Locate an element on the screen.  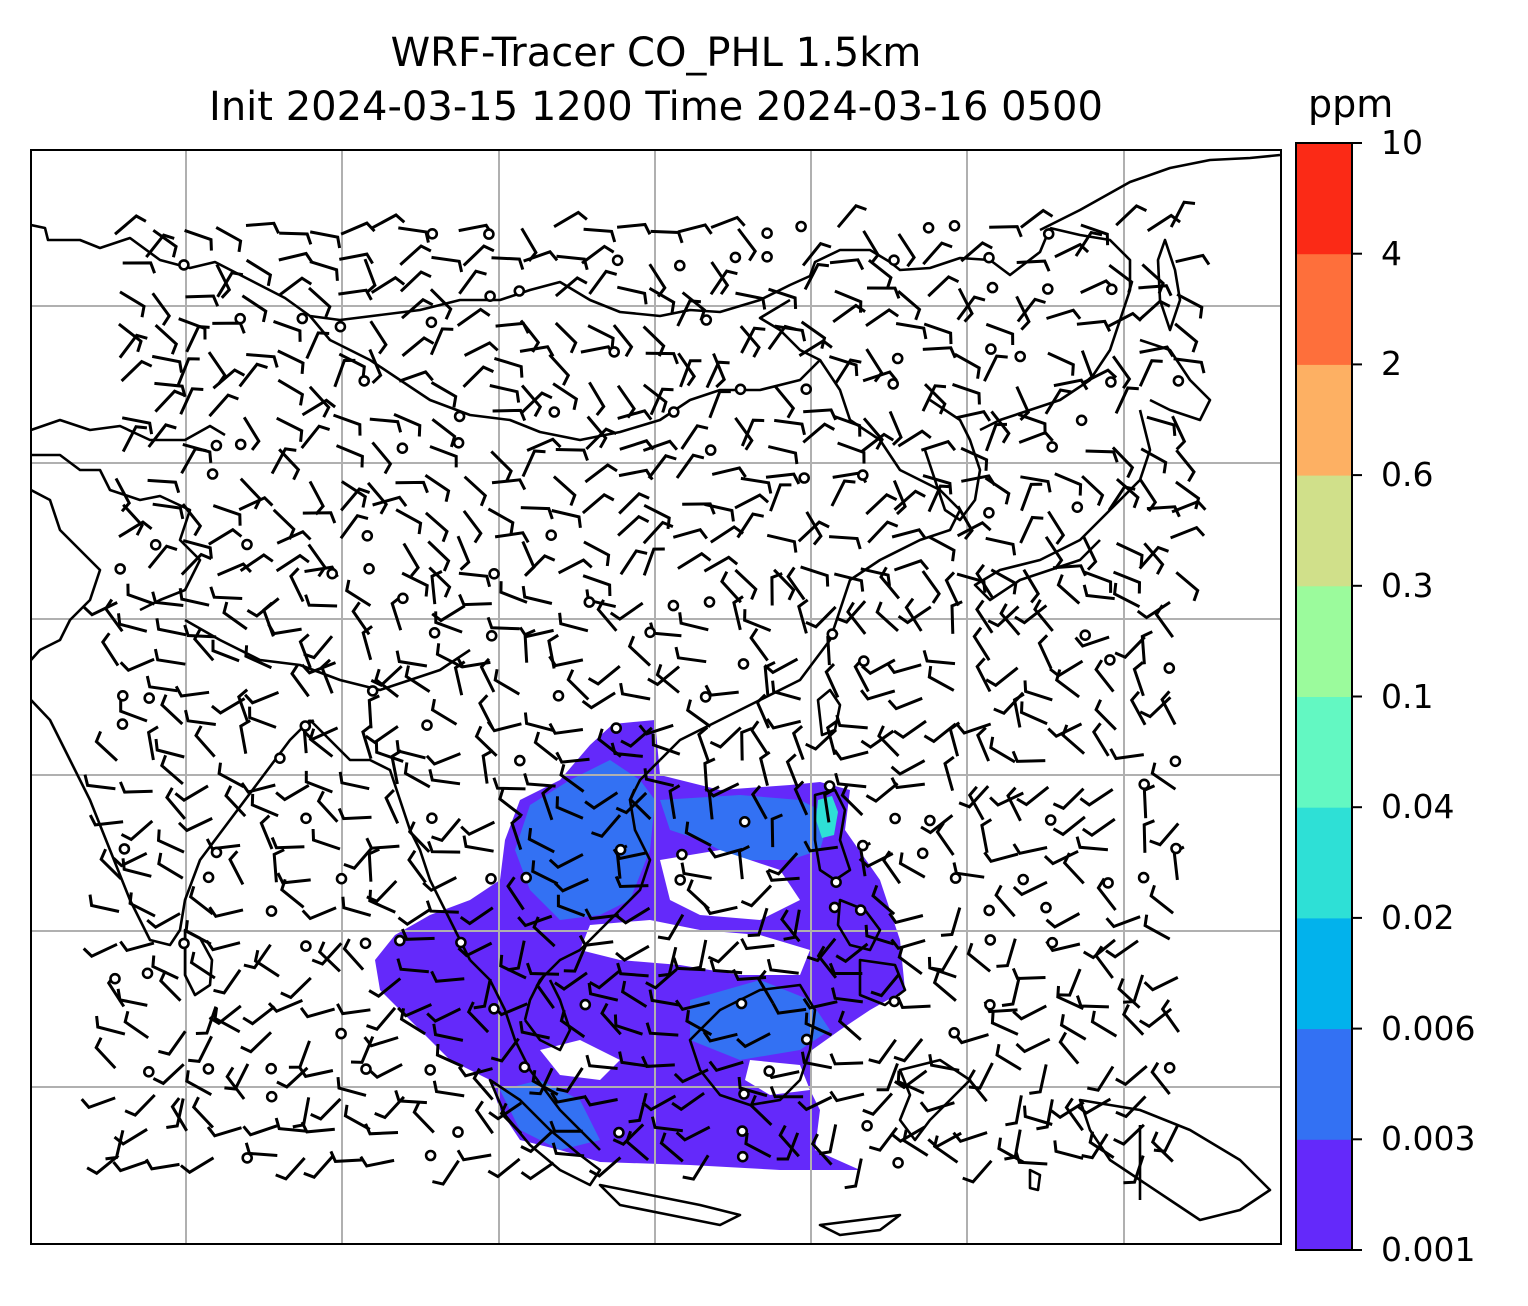
colorbar-tick-label: 0.006 is located at coordinates (1428, 1028).